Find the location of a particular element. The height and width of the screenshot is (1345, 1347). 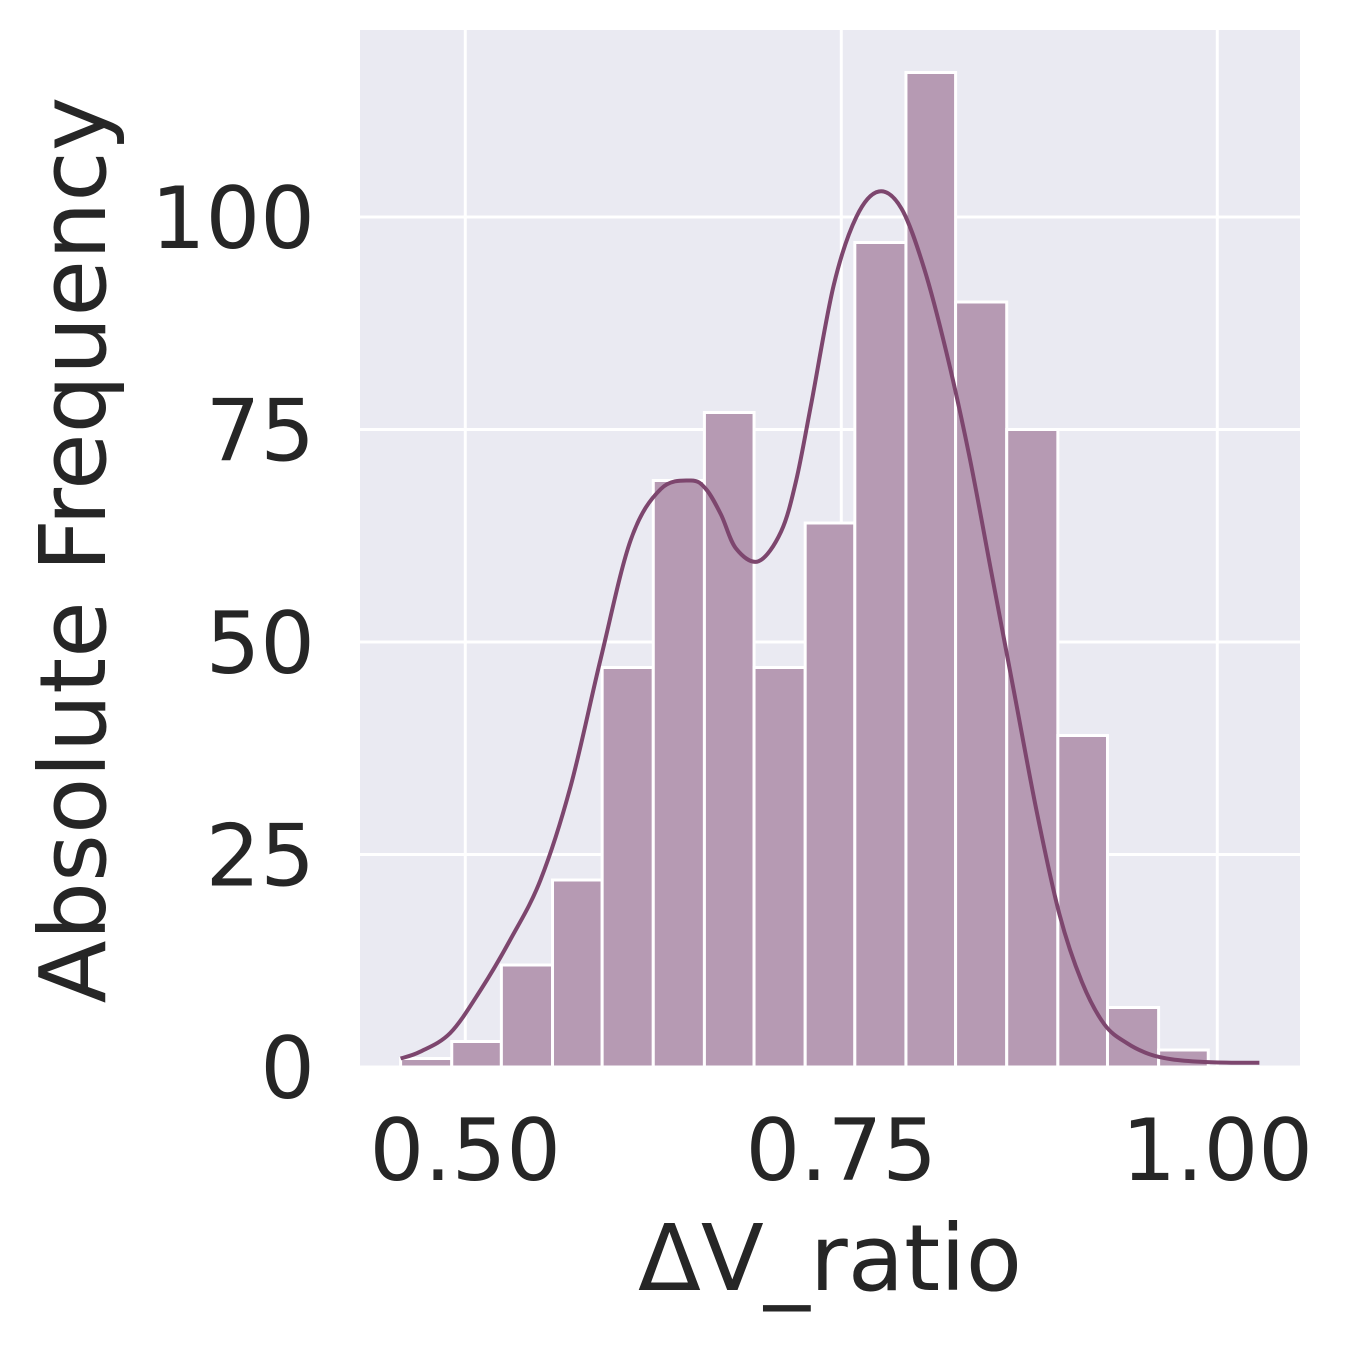

x-tick-label: 0.75 is located at coordinates (841, 1151).